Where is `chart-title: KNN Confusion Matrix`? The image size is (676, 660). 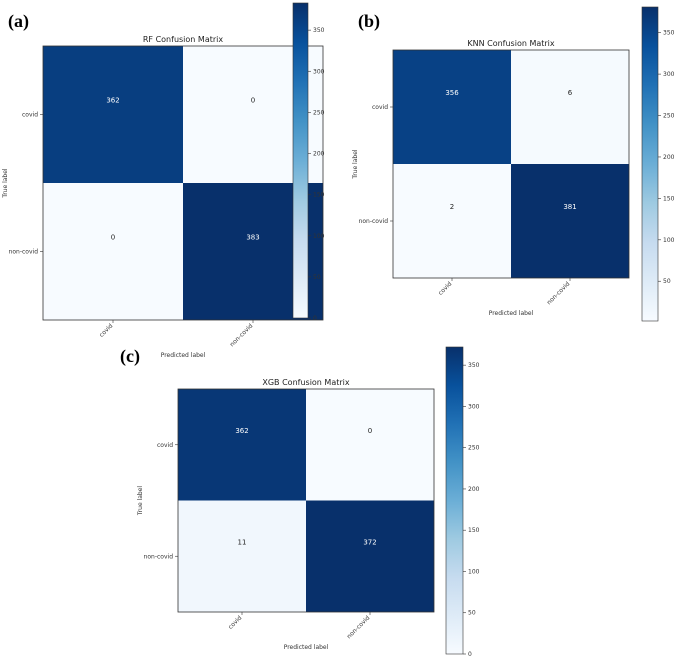
chart-title: KNN Confusion Matrix is located at coordinates (511, 43).